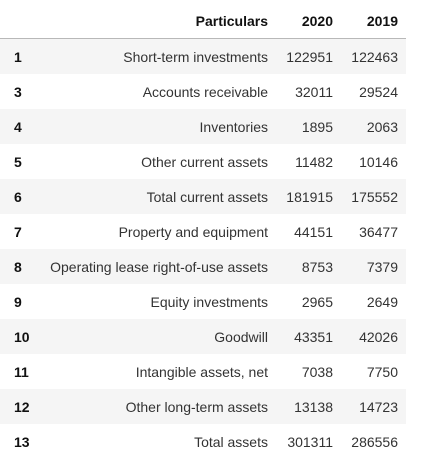  What do you see at coordinates (372, 57) in the screenshot?
I see `value-2019-cell: 122463` at bounding box center [372, 57].